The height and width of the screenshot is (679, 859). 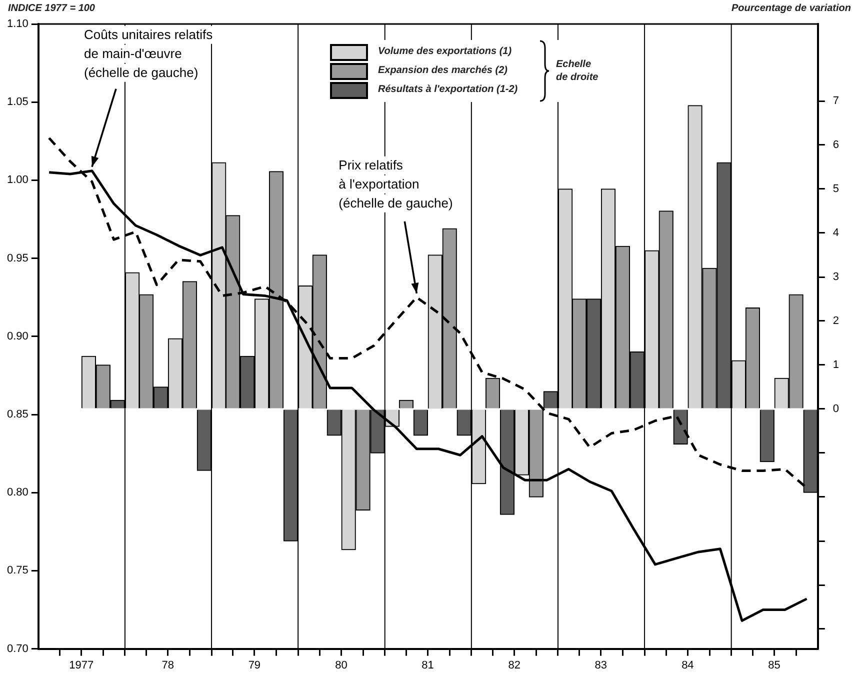 I want to click on y2-tick-label: 7, so click(x=836, y=101).